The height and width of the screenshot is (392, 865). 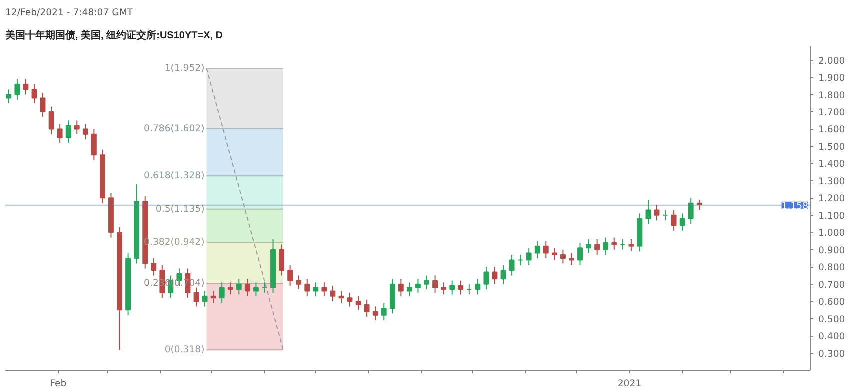 What do you see at coordinates (114, 36) in the screenshot?
I see `chart-title: 美国十年期国债, 美国, 纽约证交所:US10YT=X, D` at bounding box center [114, 36].